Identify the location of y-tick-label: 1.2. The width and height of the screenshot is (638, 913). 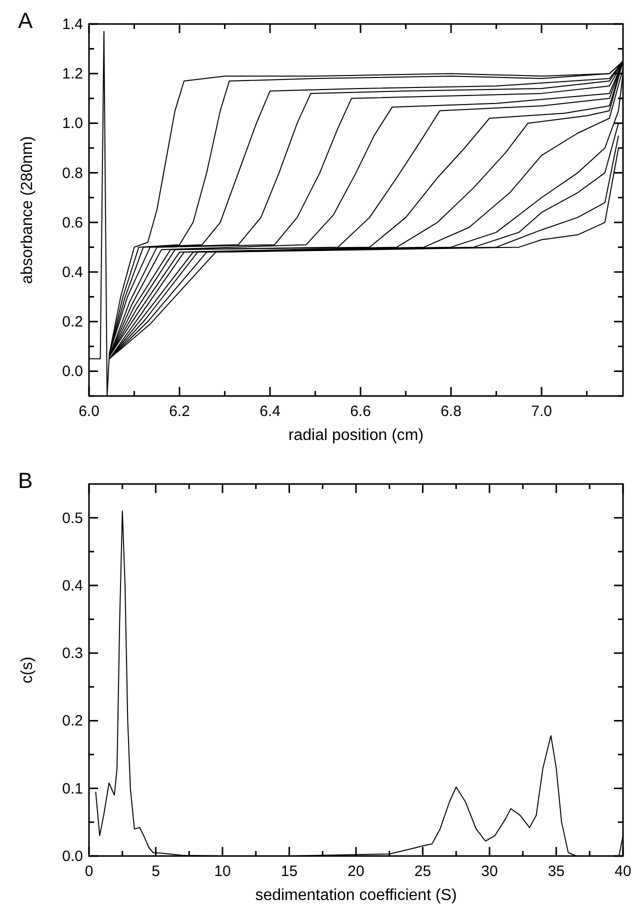
(72, 74).